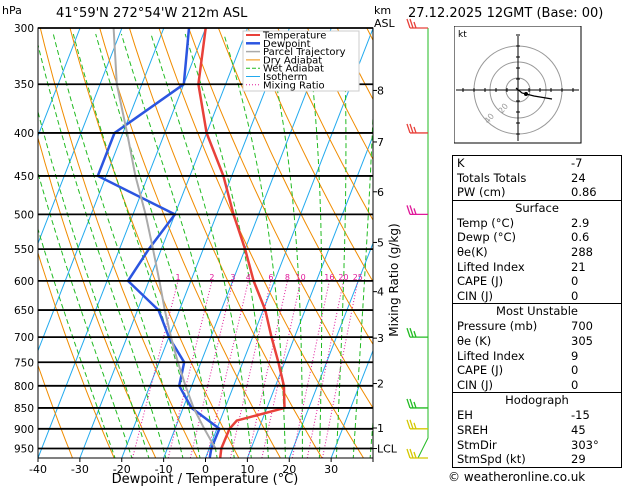 The image size is (629, 486). Describe the element at coordinates (24, 282) in the screenshot. I see `pressure-tick-label: 600` at that location.